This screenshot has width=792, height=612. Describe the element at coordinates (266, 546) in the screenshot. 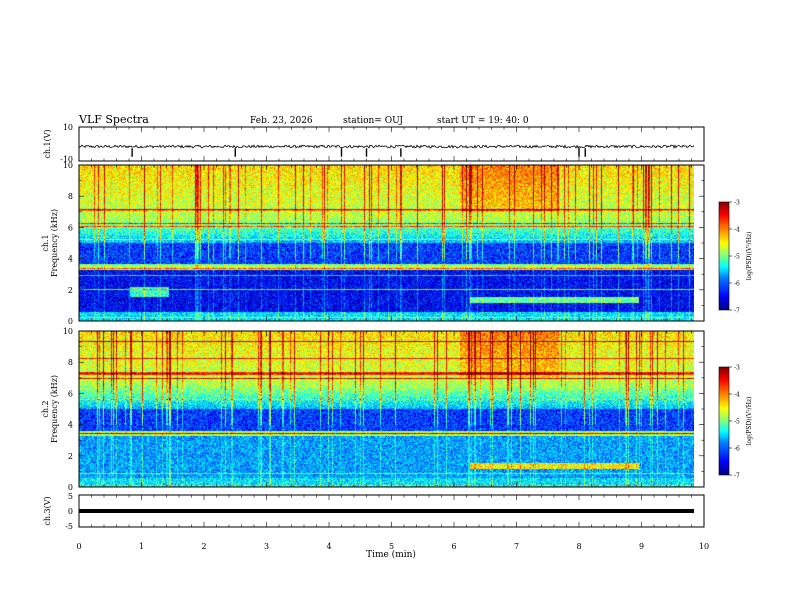

I see `time-tick-label: 3` at that location.